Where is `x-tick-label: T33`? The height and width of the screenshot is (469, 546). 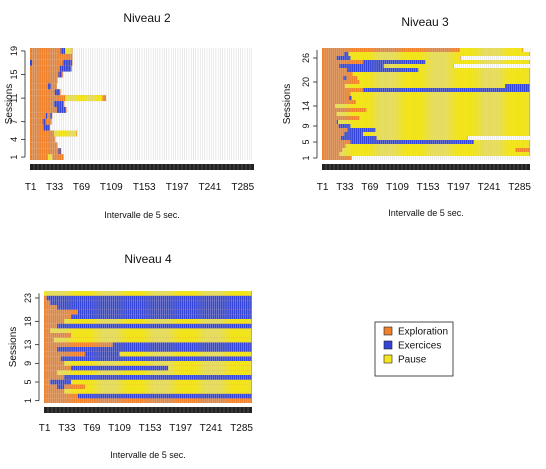
x-tick-label: T33 is located at coordinates (345, 187).